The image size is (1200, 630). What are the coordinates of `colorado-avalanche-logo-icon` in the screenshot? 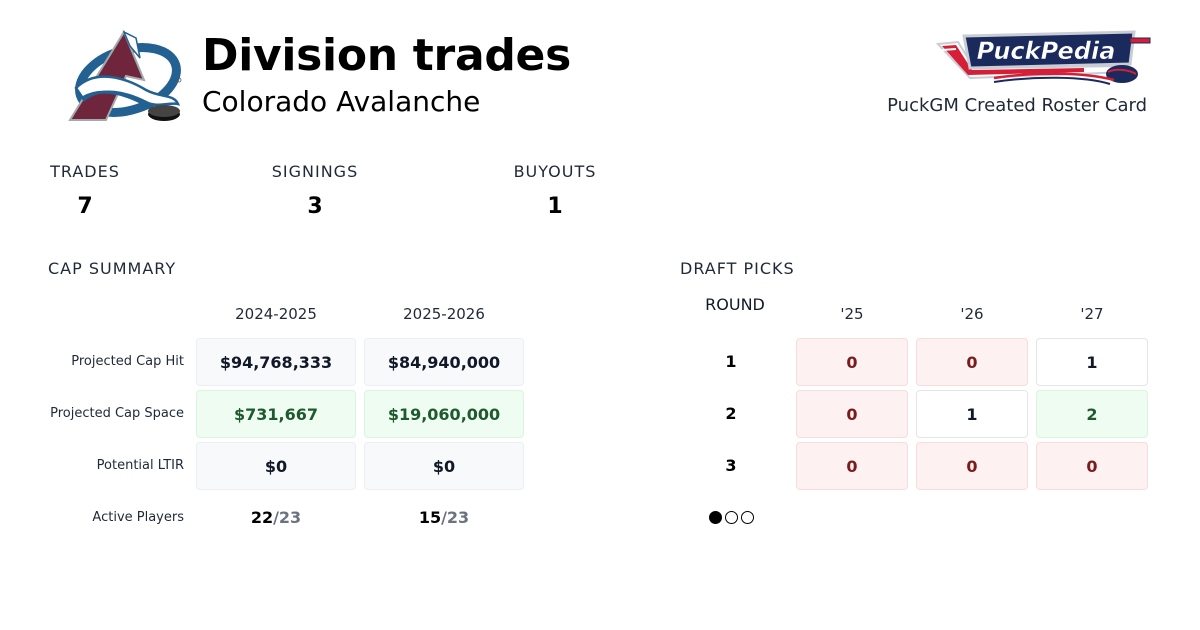 It's located at (125, 75).